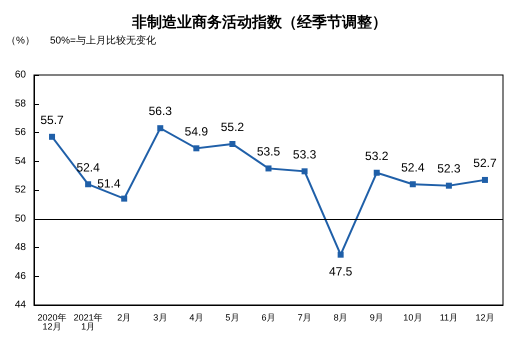 Image resolution: width=519 pixels, height=347 pixels. I want to click on x-tick-label: 10月, so click(412, 317).